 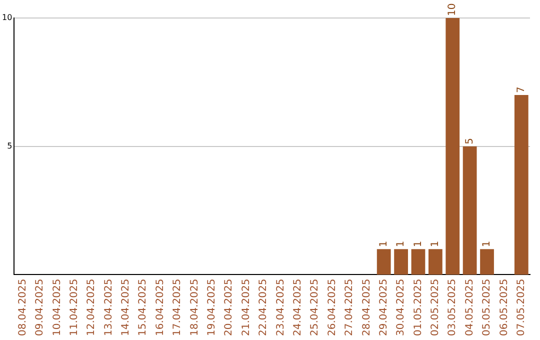 What do you see at coordinates (366, 307) in the screenshot?
I see `x-tick-label: 28.04.2025` at bounding box center [366, 307].